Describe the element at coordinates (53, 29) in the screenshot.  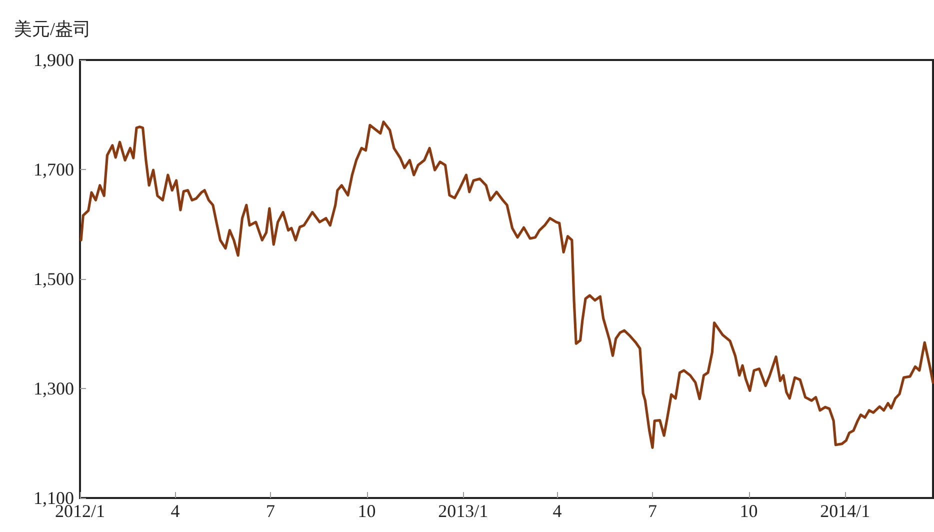
I see `y-axis-title: 美元/盎司` at that location.